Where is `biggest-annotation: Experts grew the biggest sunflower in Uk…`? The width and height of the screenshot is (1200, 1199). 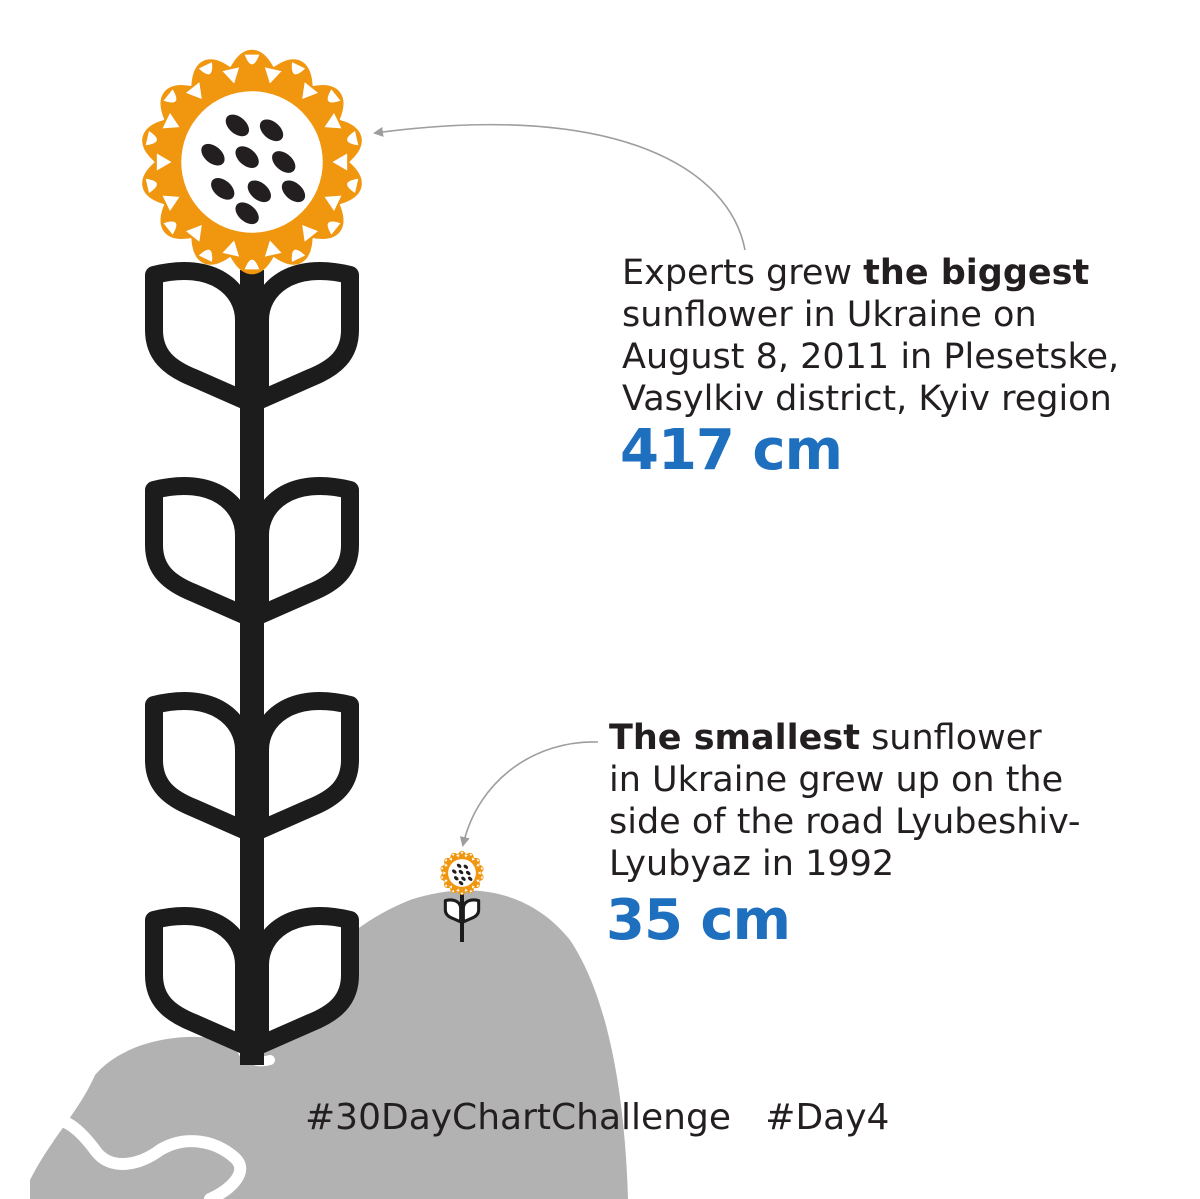 biggest-annotation: Experts grew the biggest sunflower in Uk… is located at coordinates (870, 336).